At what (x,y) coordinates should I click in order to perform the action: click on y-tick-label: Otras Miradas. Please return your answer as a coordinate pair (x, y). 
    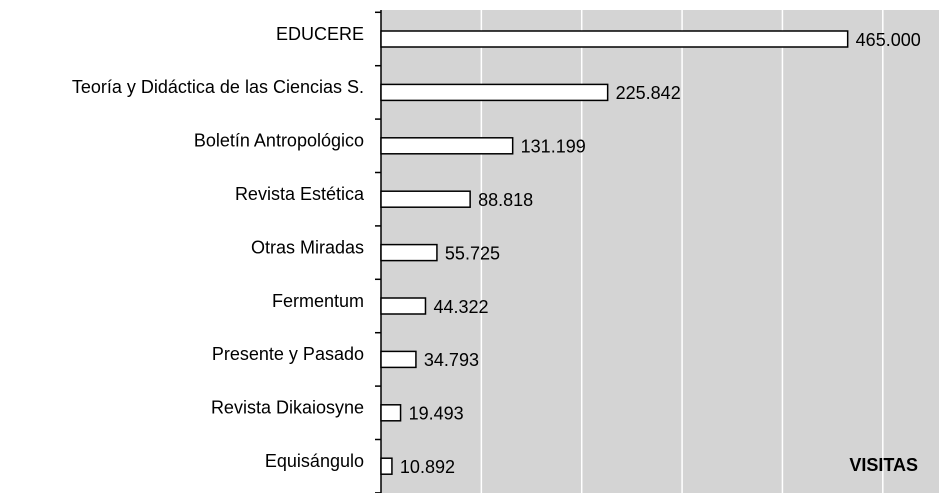
    Looking at the image, I should click on (307, 247).